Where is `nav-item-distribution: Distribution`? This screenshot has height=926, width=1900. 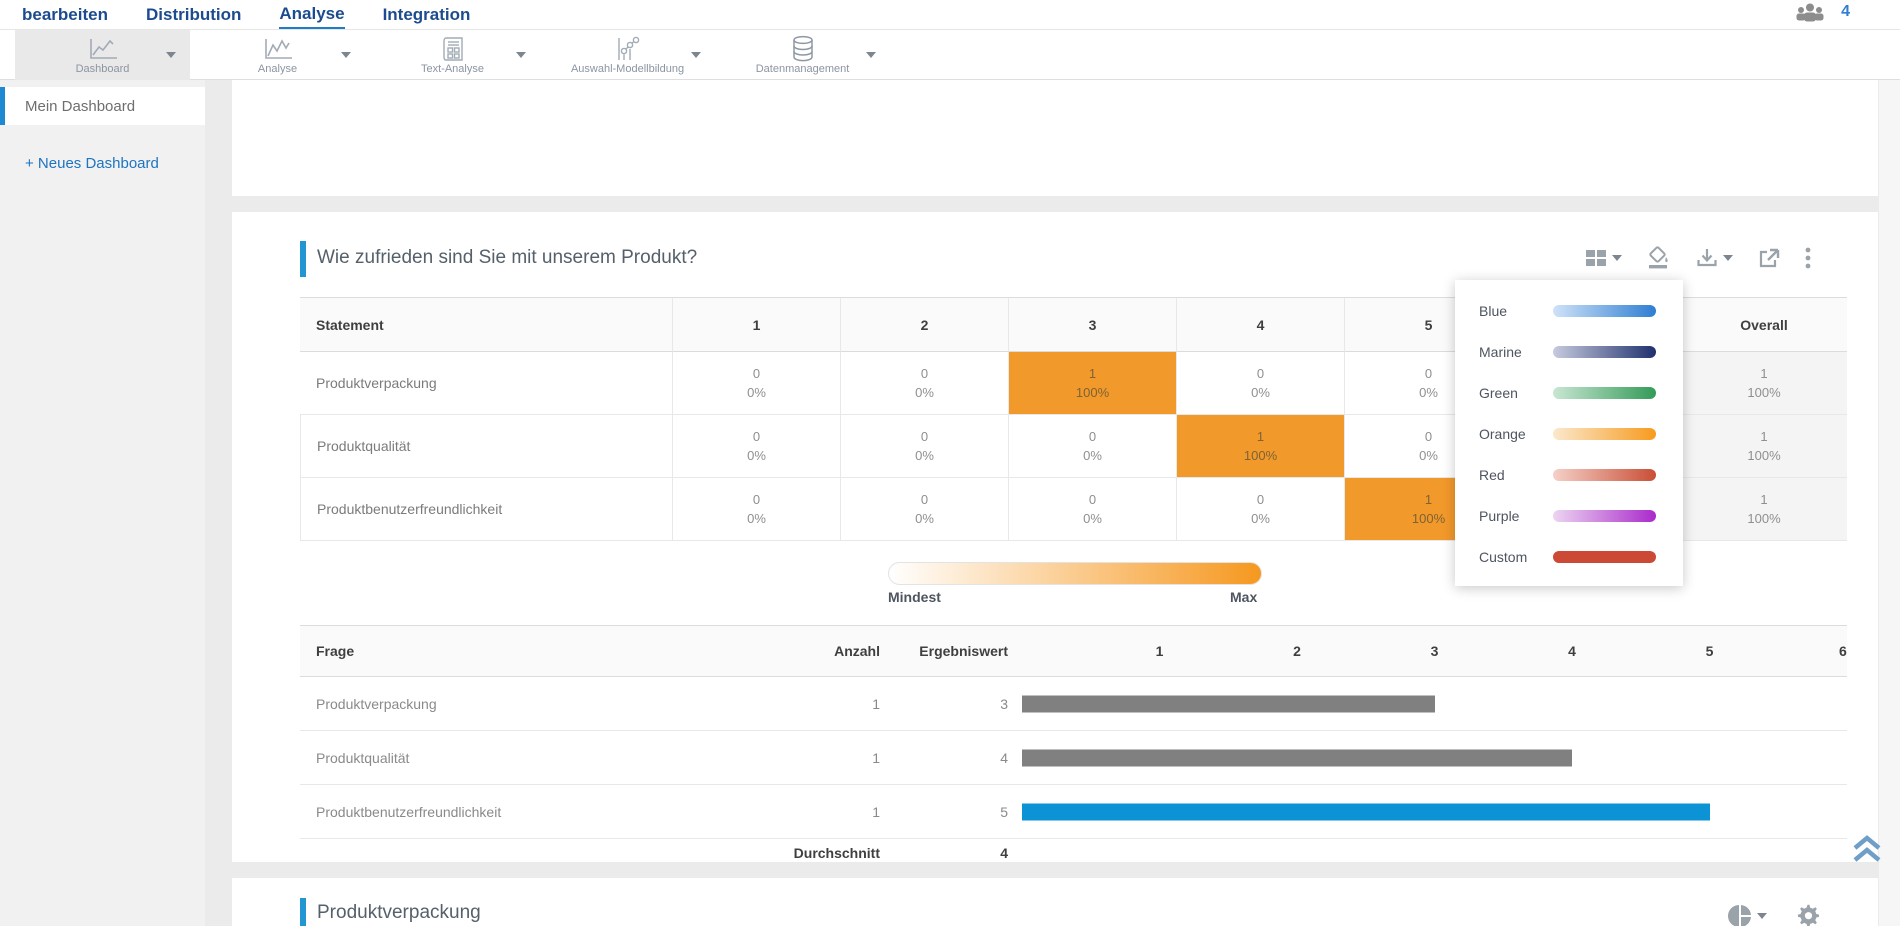
nav-item-distribution: Distribution is located at coordinates (193, 14).